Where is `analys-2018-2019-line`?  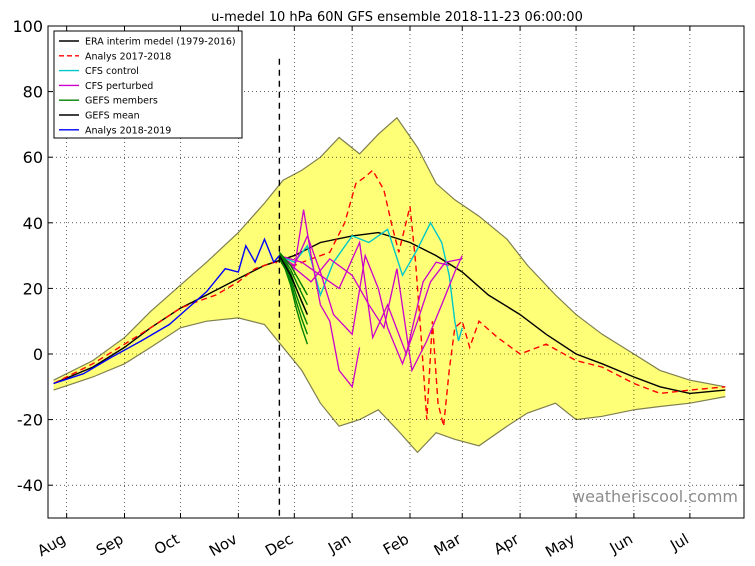 analys-2018-2019-line is located at coordinates (166, 311).